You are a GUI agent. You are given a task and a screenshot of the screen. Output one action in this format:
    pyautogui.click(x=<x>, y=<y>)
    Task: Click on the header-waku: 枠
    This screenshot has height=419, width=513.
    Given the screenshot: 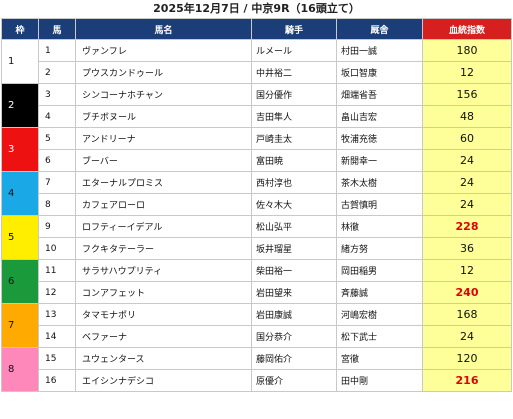 What is the action you would take?
    pyautogui.click(x=20, y=29)
    